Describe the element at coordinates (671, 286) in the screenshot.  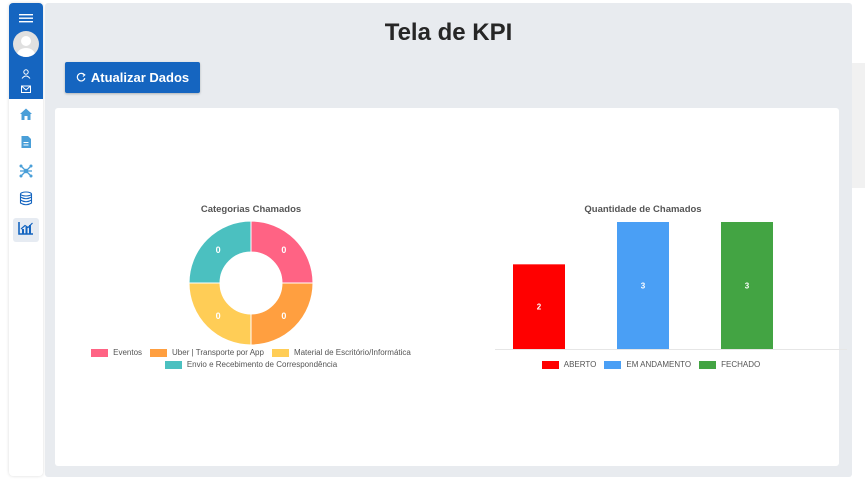
I see `bar-chart: 2 3 3` at that location.